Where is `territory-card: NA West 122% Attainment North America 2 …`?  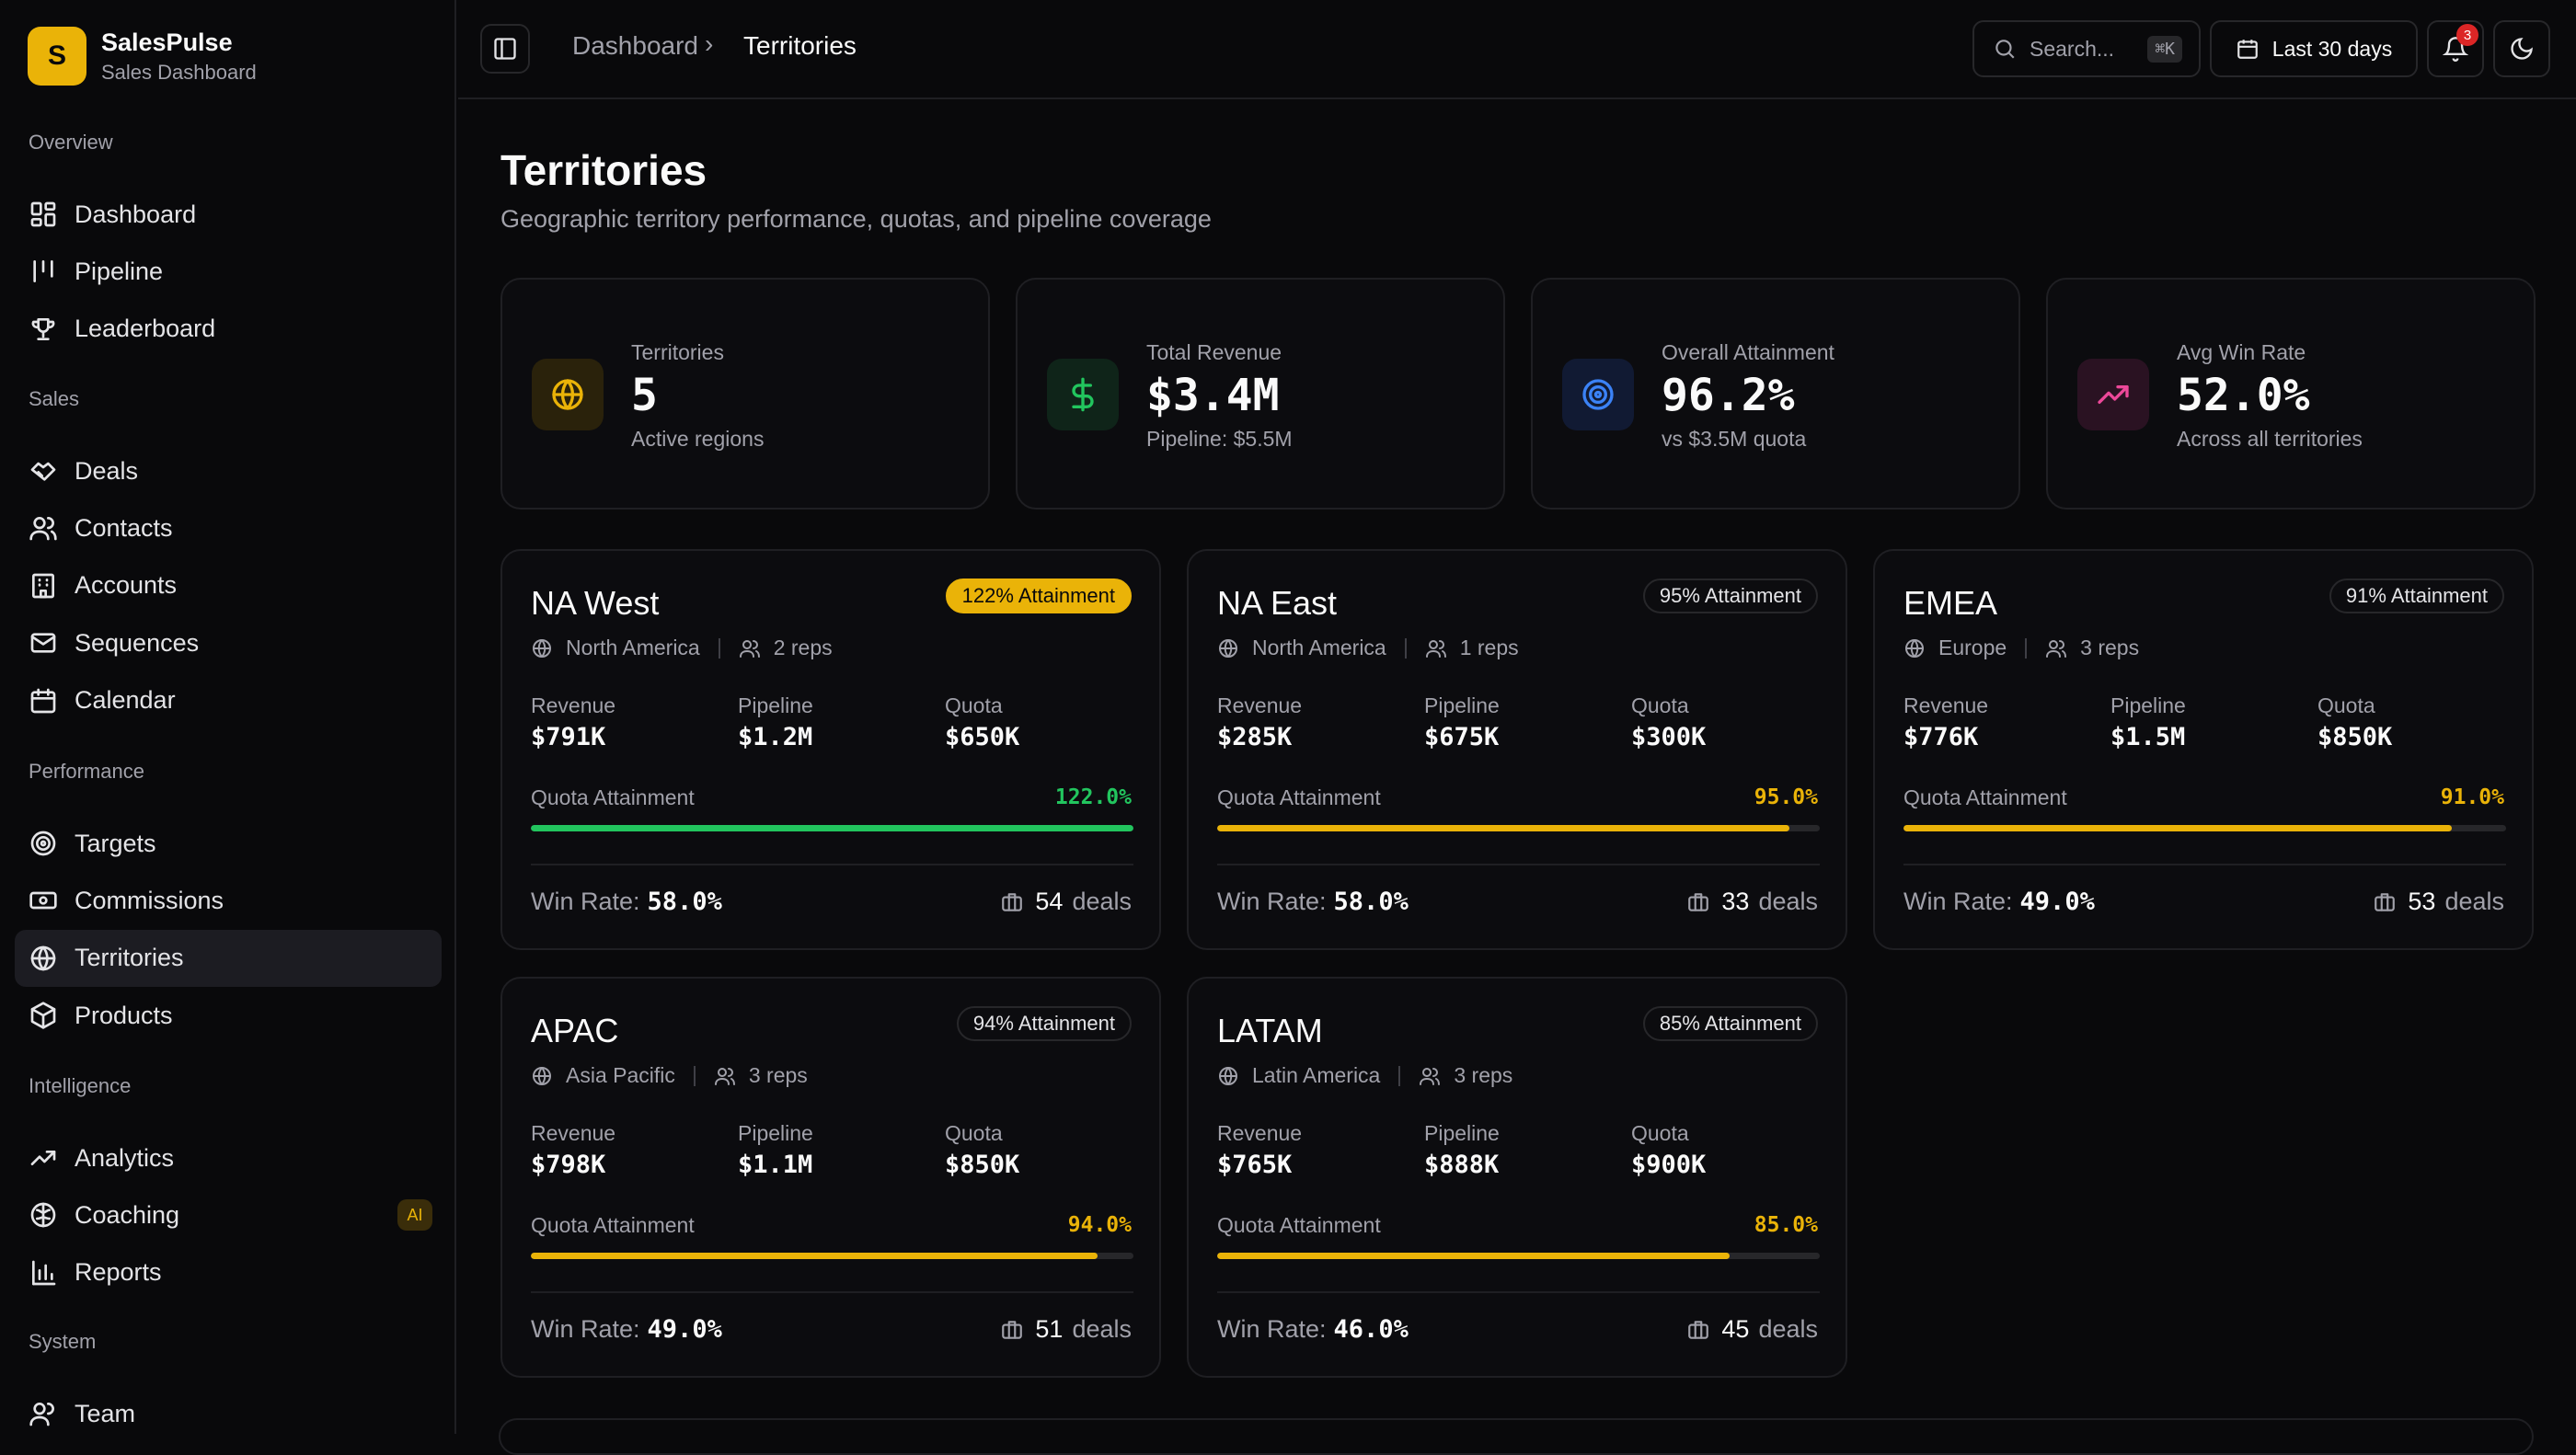 territory-card: NA West 122% Attainment North America 2 … is located at coordinates (830, 749).